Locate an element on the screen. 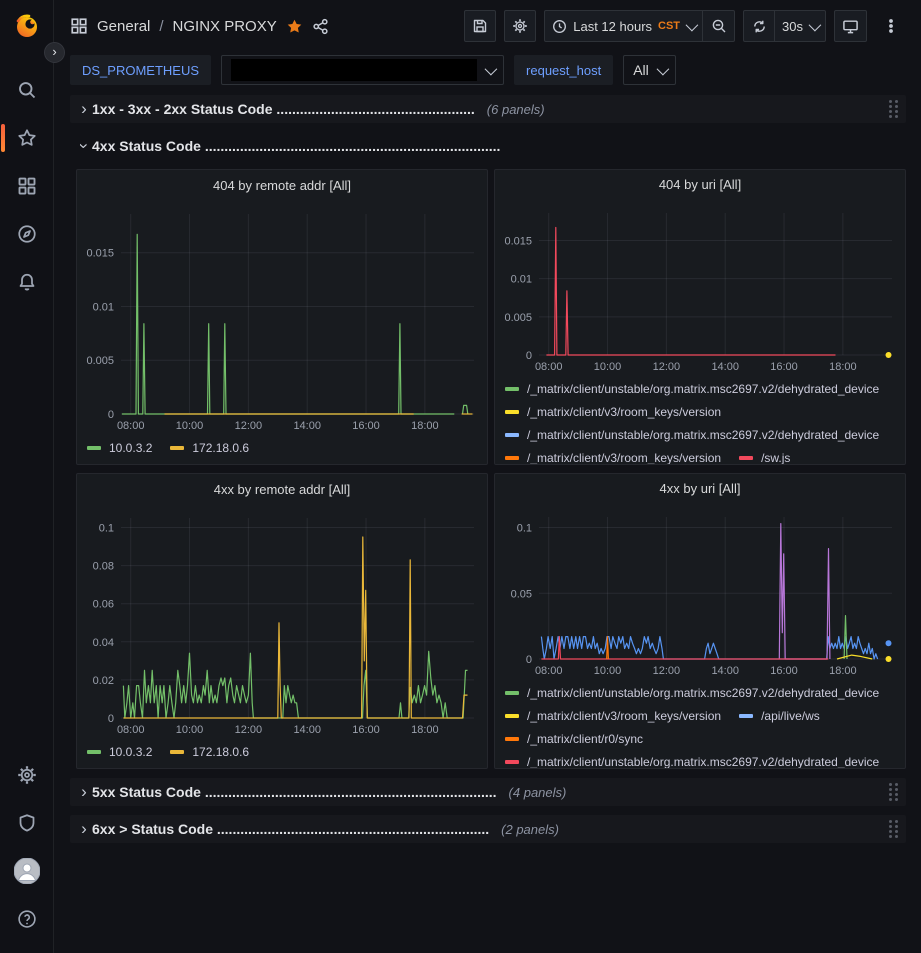  y-axis-tick-label: 0.015 is located at coordinates (518, 242).